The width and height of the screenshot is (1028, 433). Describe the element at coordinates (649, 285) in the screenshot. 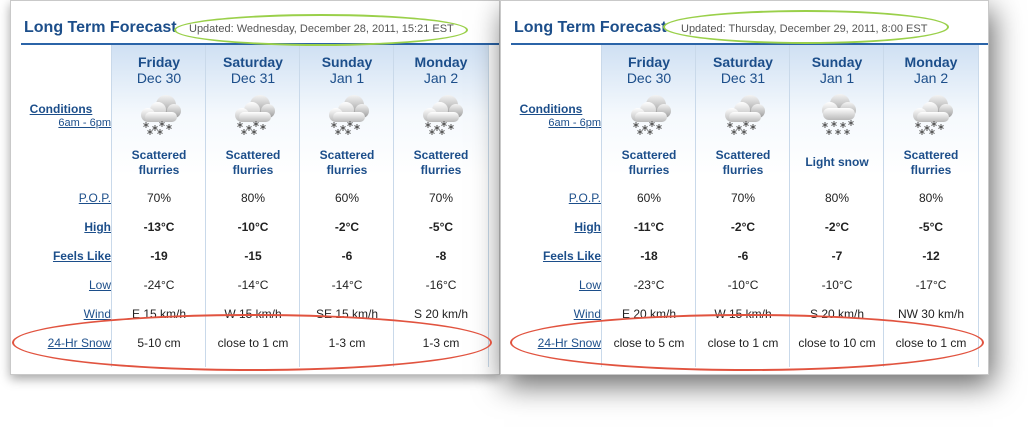

I see `low-value: -23°C` at that location.